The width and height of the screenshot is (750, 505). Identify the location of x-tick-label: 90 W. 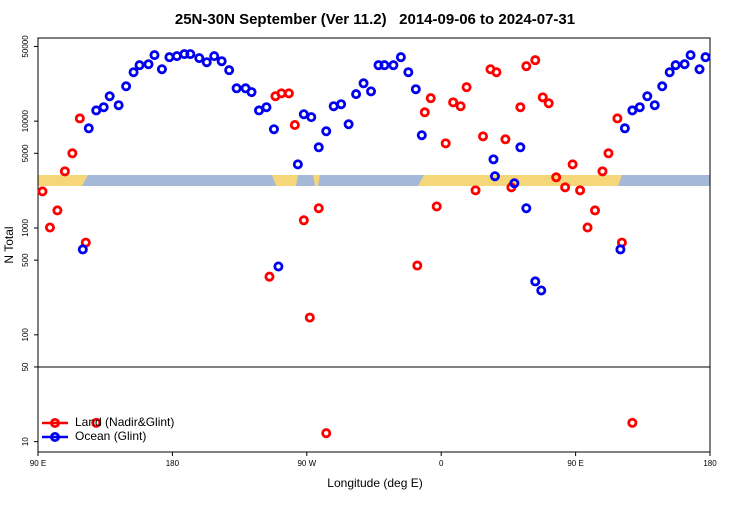
(306, 463).